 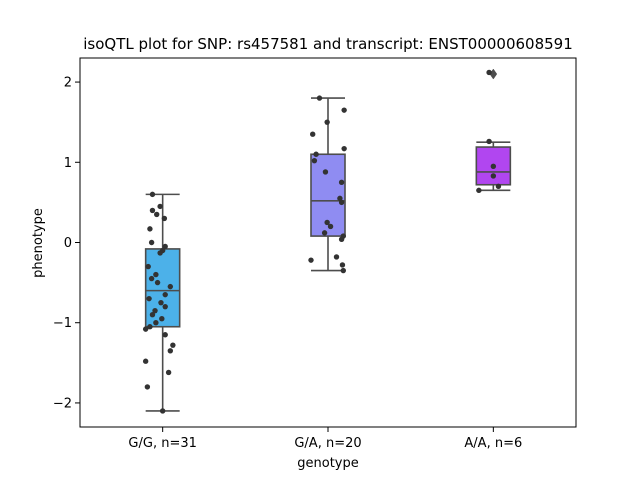 What do you see at coordinates (38, 243) in the screenshot?
I see `y-axis-label: phenotype` at bounding box center [38, 243].